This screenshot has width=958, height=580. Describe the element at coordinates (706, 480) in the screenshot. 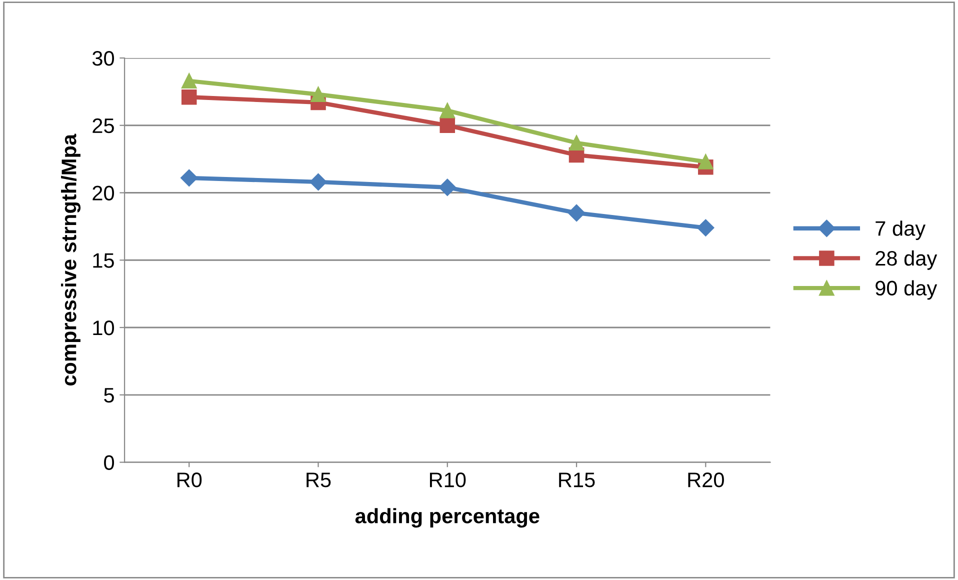

I see `x-tick-label: R20` at that location.